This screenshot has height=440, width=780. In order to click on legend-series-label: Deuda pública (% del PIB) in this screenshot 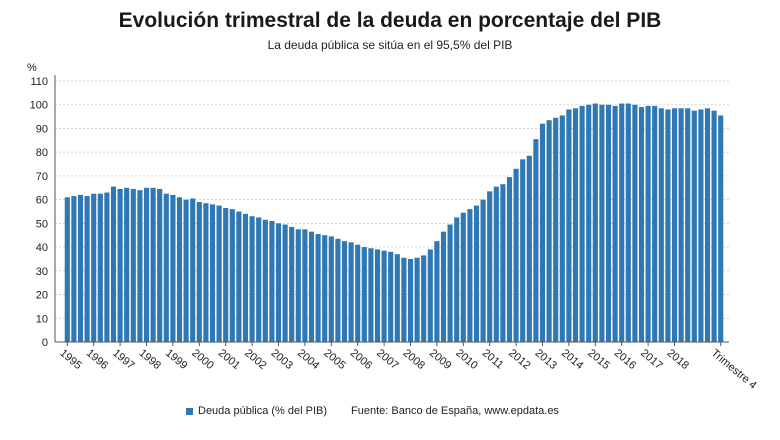, I will do `click(263, 411)`.